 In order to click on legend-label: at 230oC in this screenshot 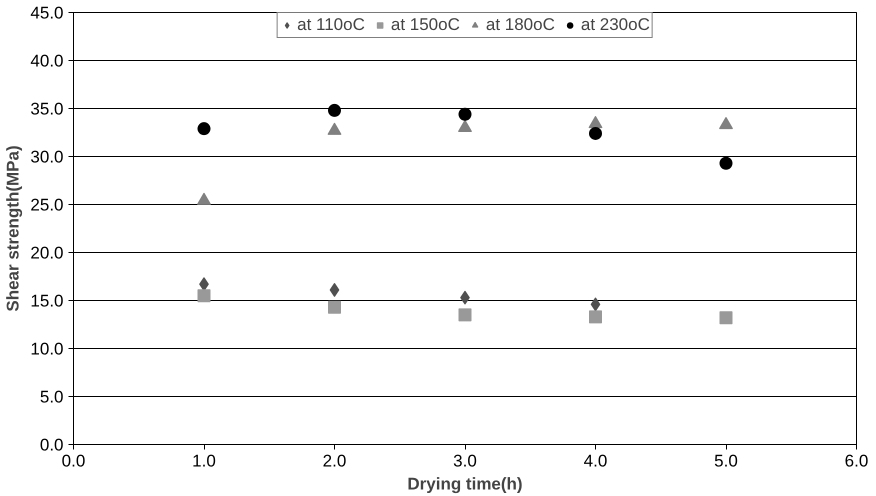, I will do `click(615, 25)`.